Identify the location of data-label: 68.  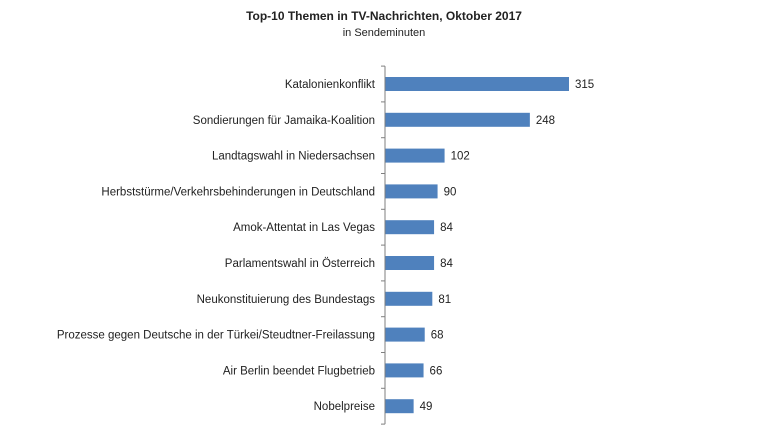
(437, 336).